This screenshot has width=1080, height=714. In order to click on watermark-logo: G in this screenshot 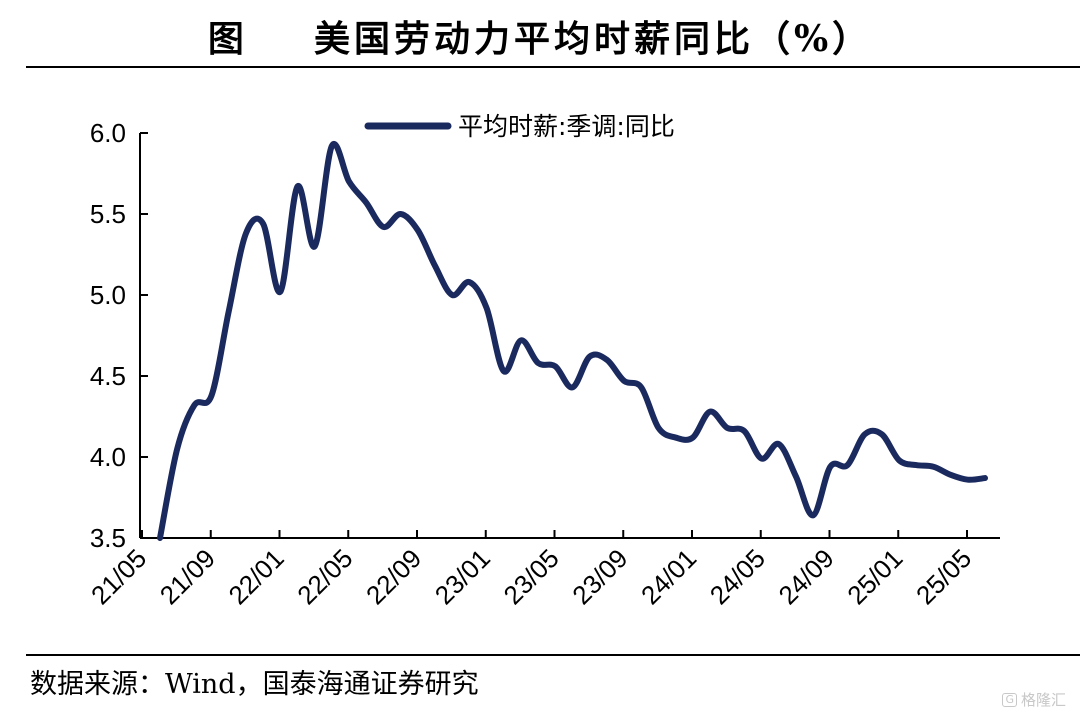, I will do `click(1009, 699)`.